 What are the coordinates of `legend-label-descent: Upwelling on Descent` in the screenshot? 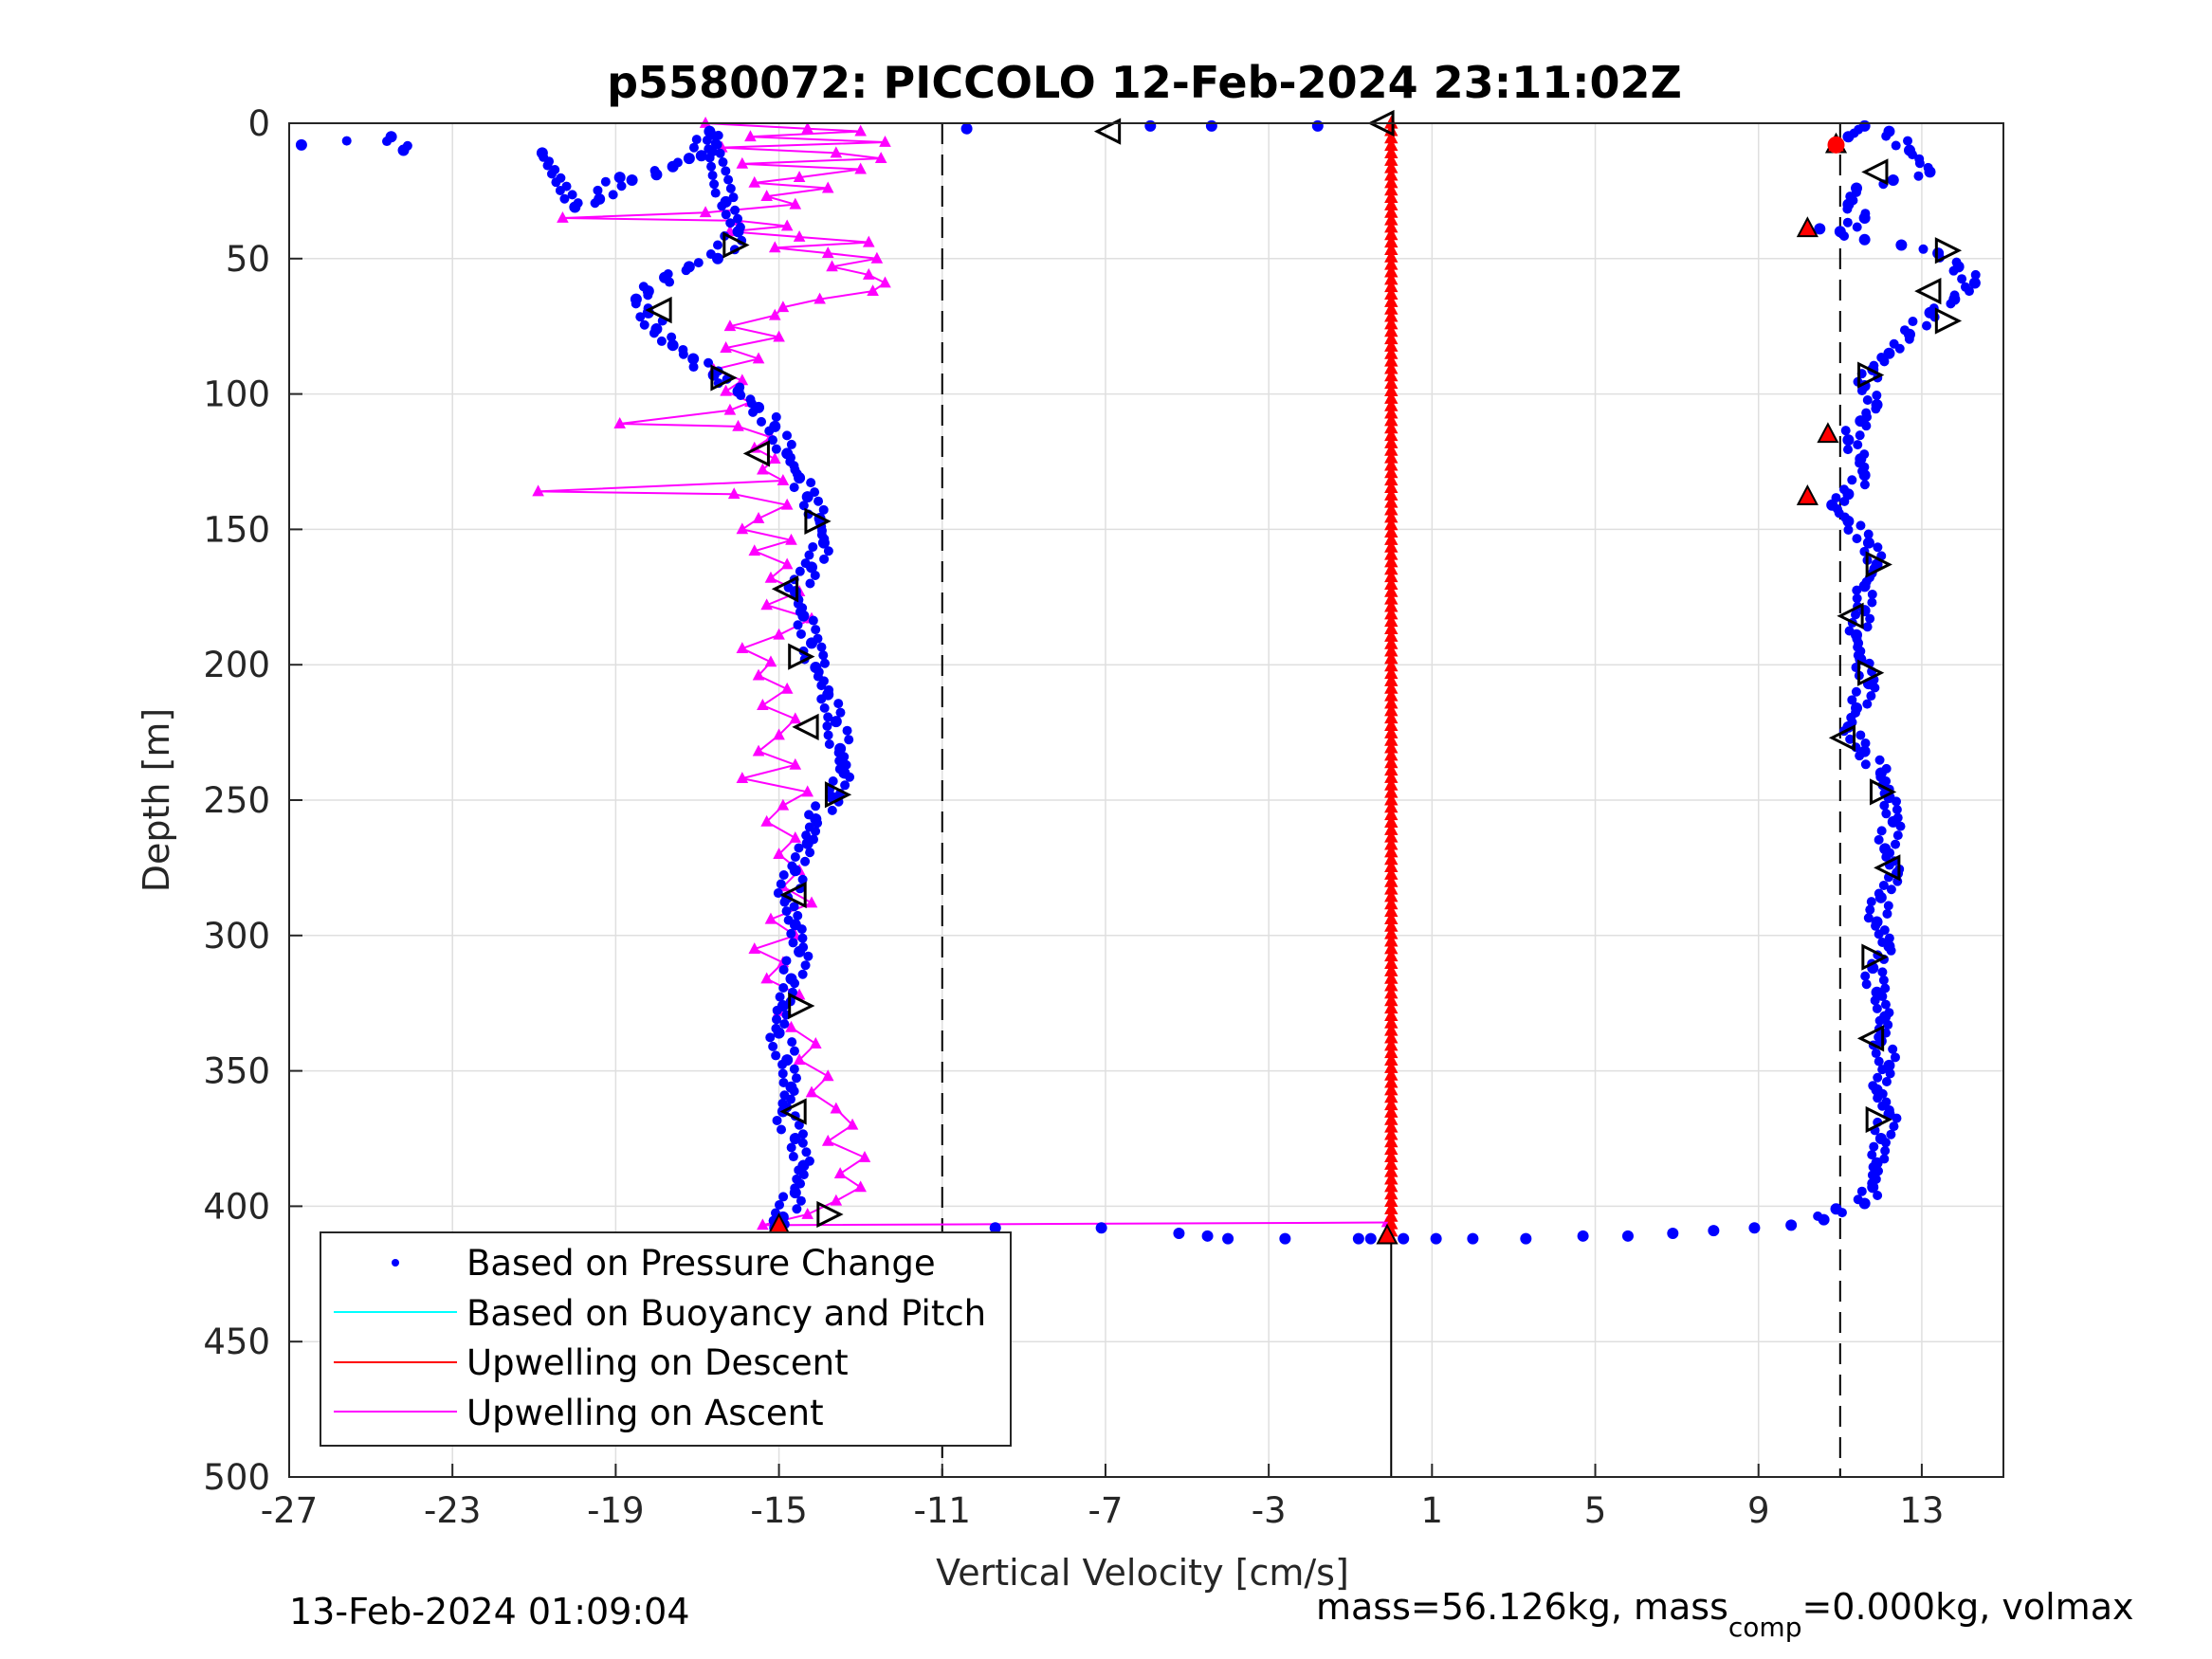 It's located at (657, 1362).